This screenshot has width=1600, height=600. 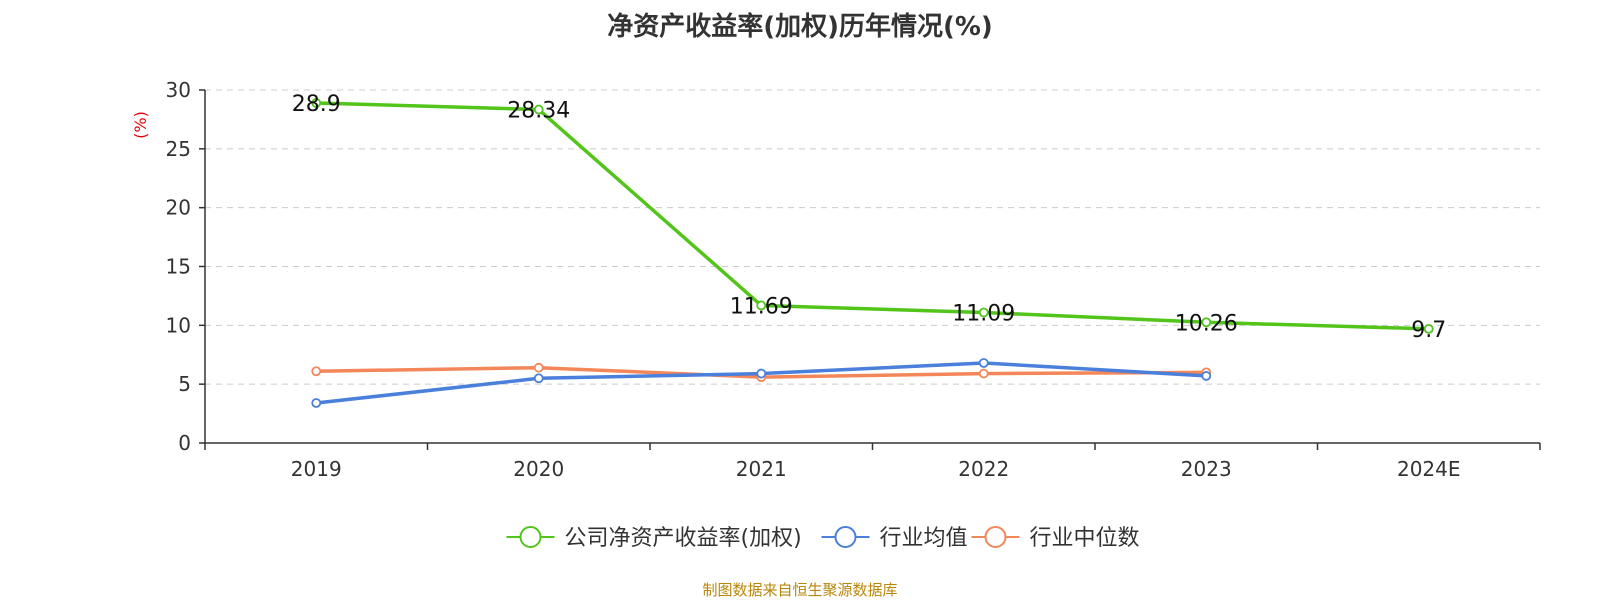 I want to click on legend-item-1: 行业均值, so click(x=894, y=538).